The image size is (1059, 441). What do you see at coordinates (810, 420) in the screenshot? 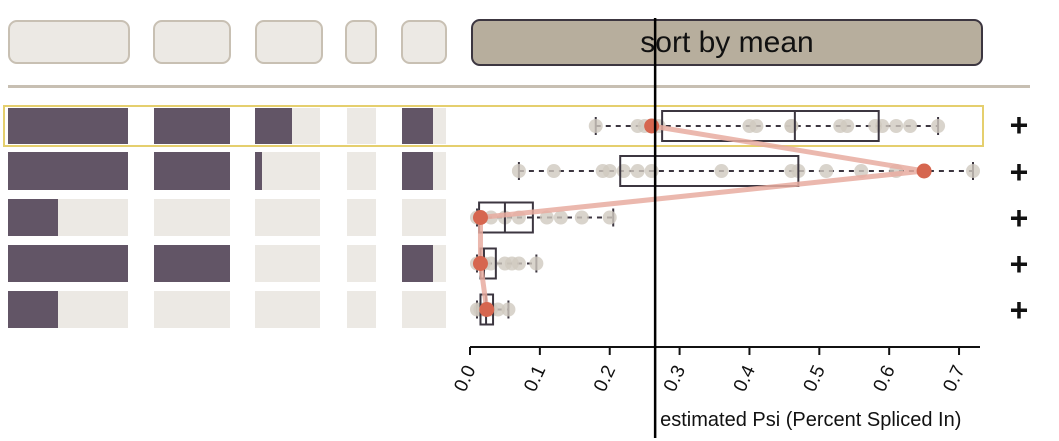
I see `x-axis-label: estimated Psi (Percent Spliced In)` at bounding box center [810, 420].